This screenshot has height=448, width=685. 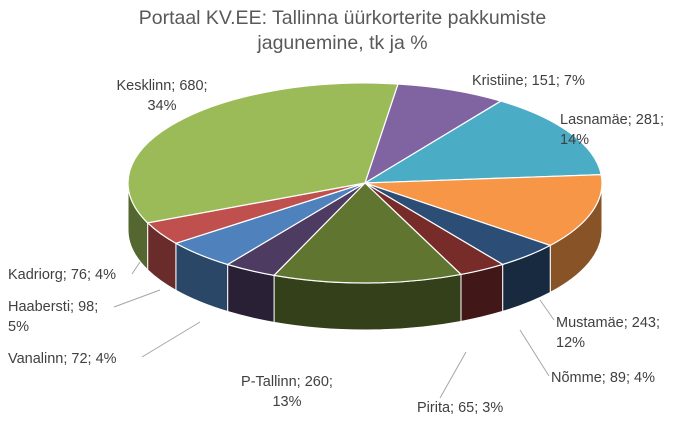 I want to click on leader-line-kadriorg, so click(x=136, y=268).